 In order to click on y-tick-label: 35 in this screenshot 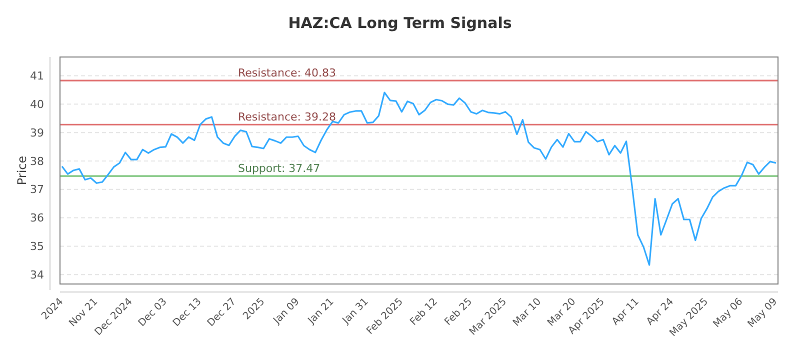, I will do `click(37, 247)`.